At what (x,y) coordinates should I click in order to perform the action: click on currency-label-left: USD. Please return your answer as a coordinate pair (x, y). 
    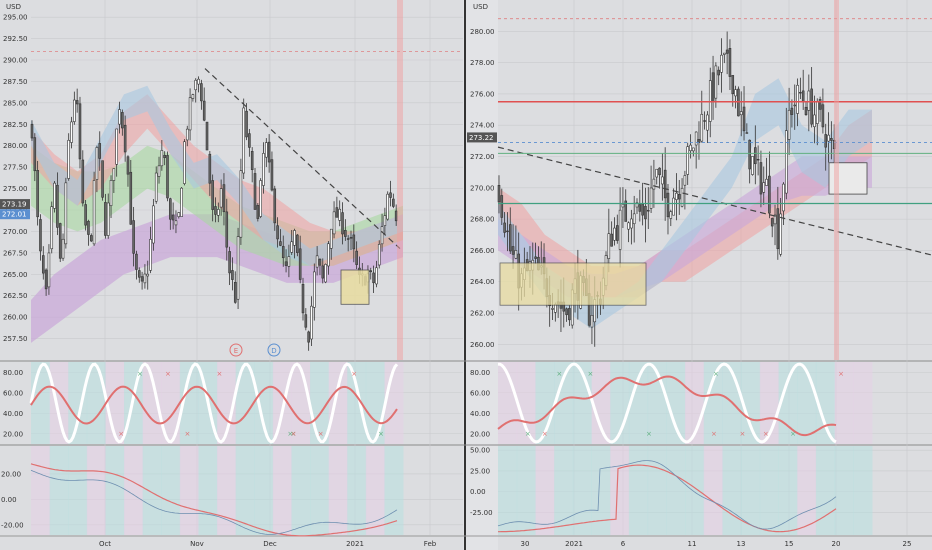
    Looking at the image, I should click on (13, 7).